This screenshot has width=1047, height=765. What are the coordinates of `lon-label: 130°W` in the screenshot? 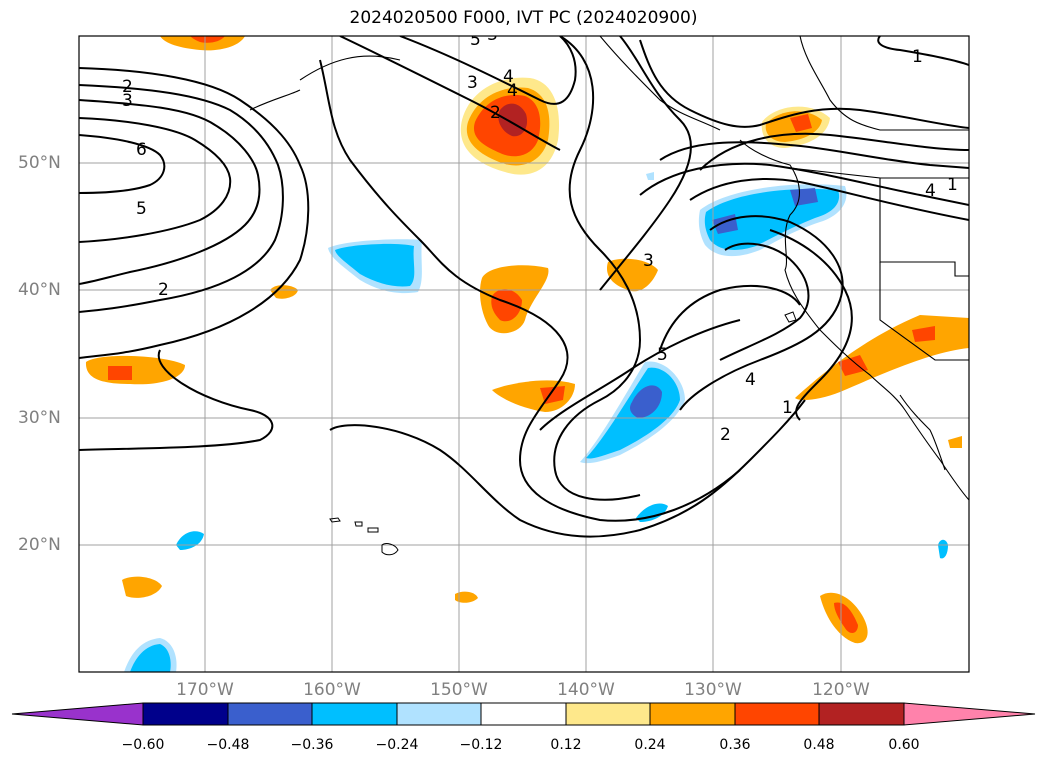 It's located at (713, 690).